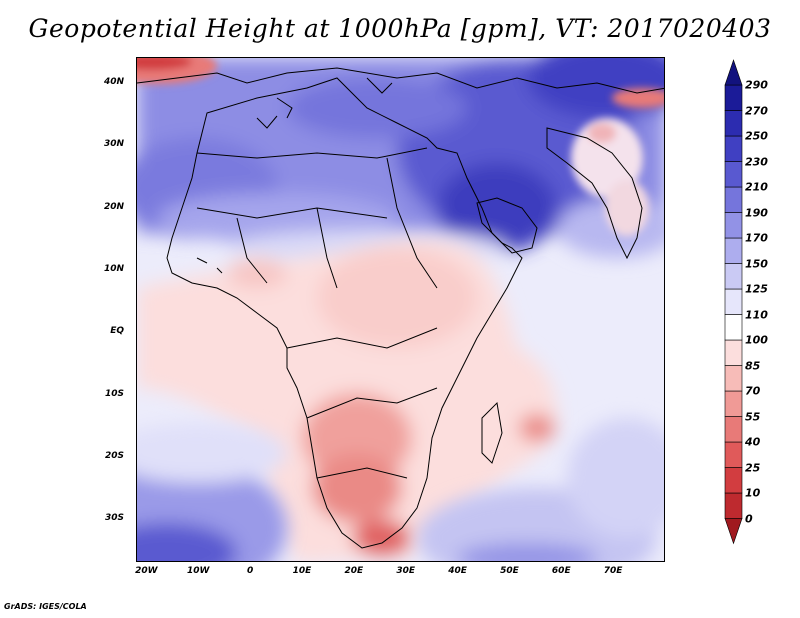 The image size is (800, 618). What do you see at coordinates (198, 571) in the screenshot?
I see `lon-tick-label: 10W` at bounding box center [198, 571].